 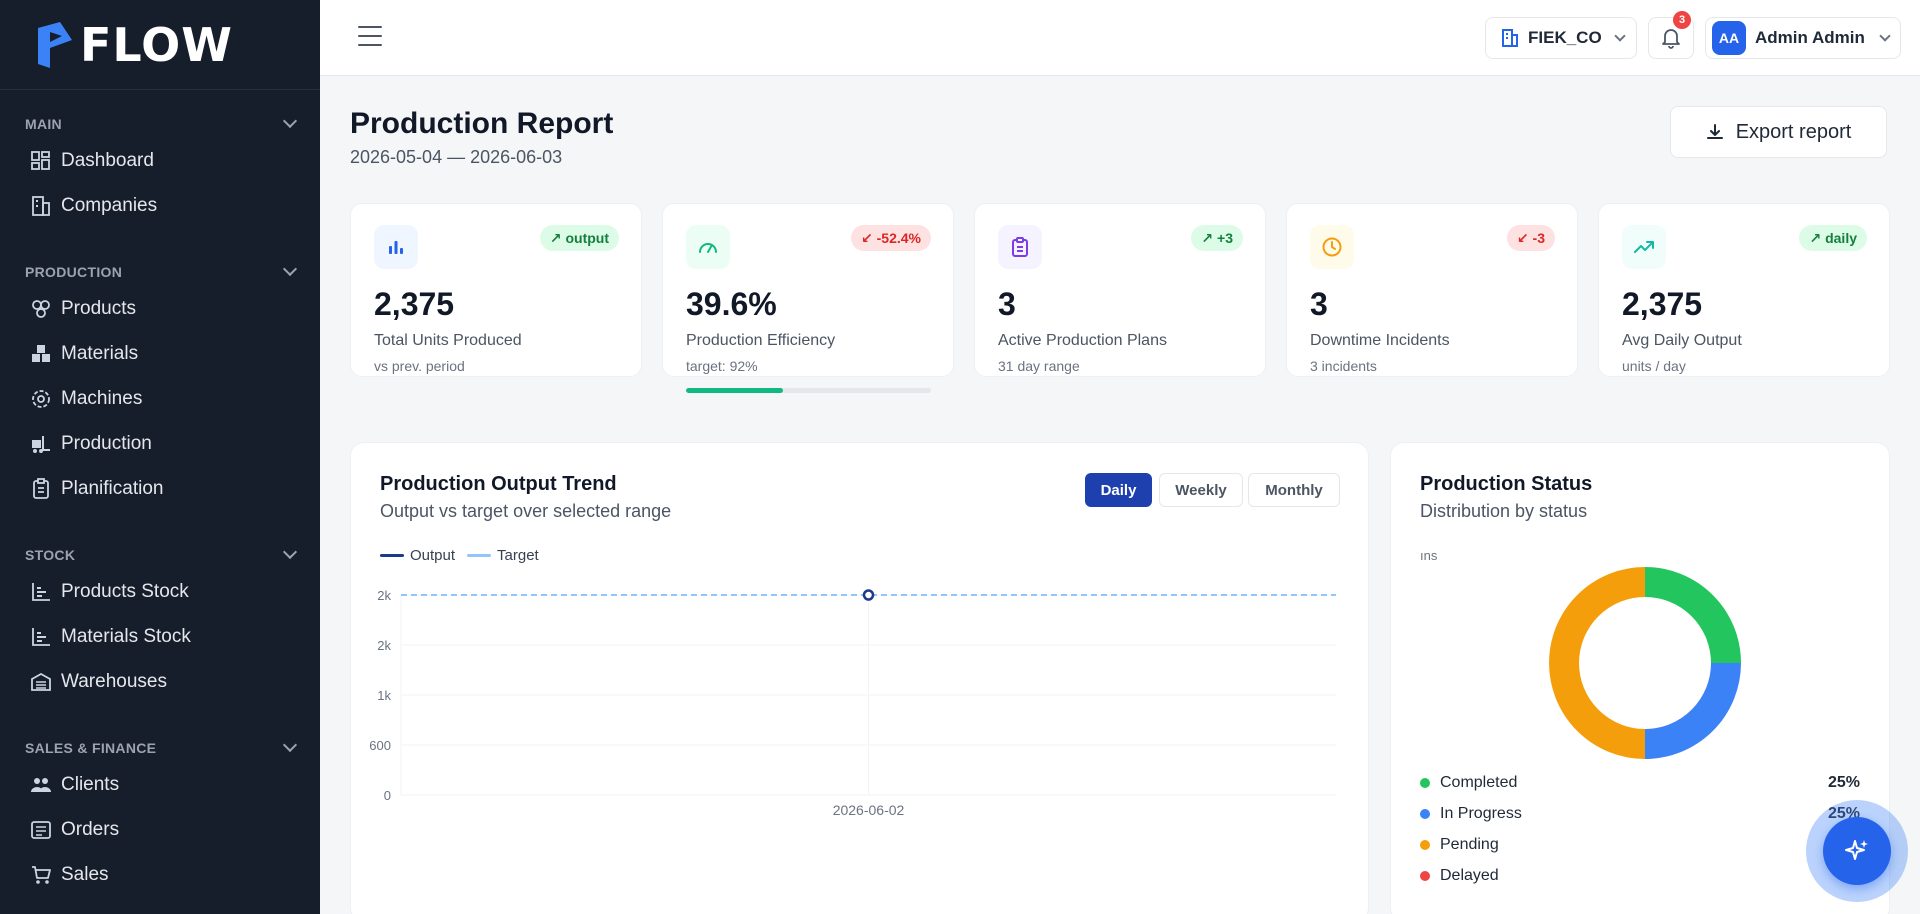 What do you see at coordinates (1294, 490) in the screenshot?
I see `tab-monthly: Monthly` at bounding box center [1294, 490].